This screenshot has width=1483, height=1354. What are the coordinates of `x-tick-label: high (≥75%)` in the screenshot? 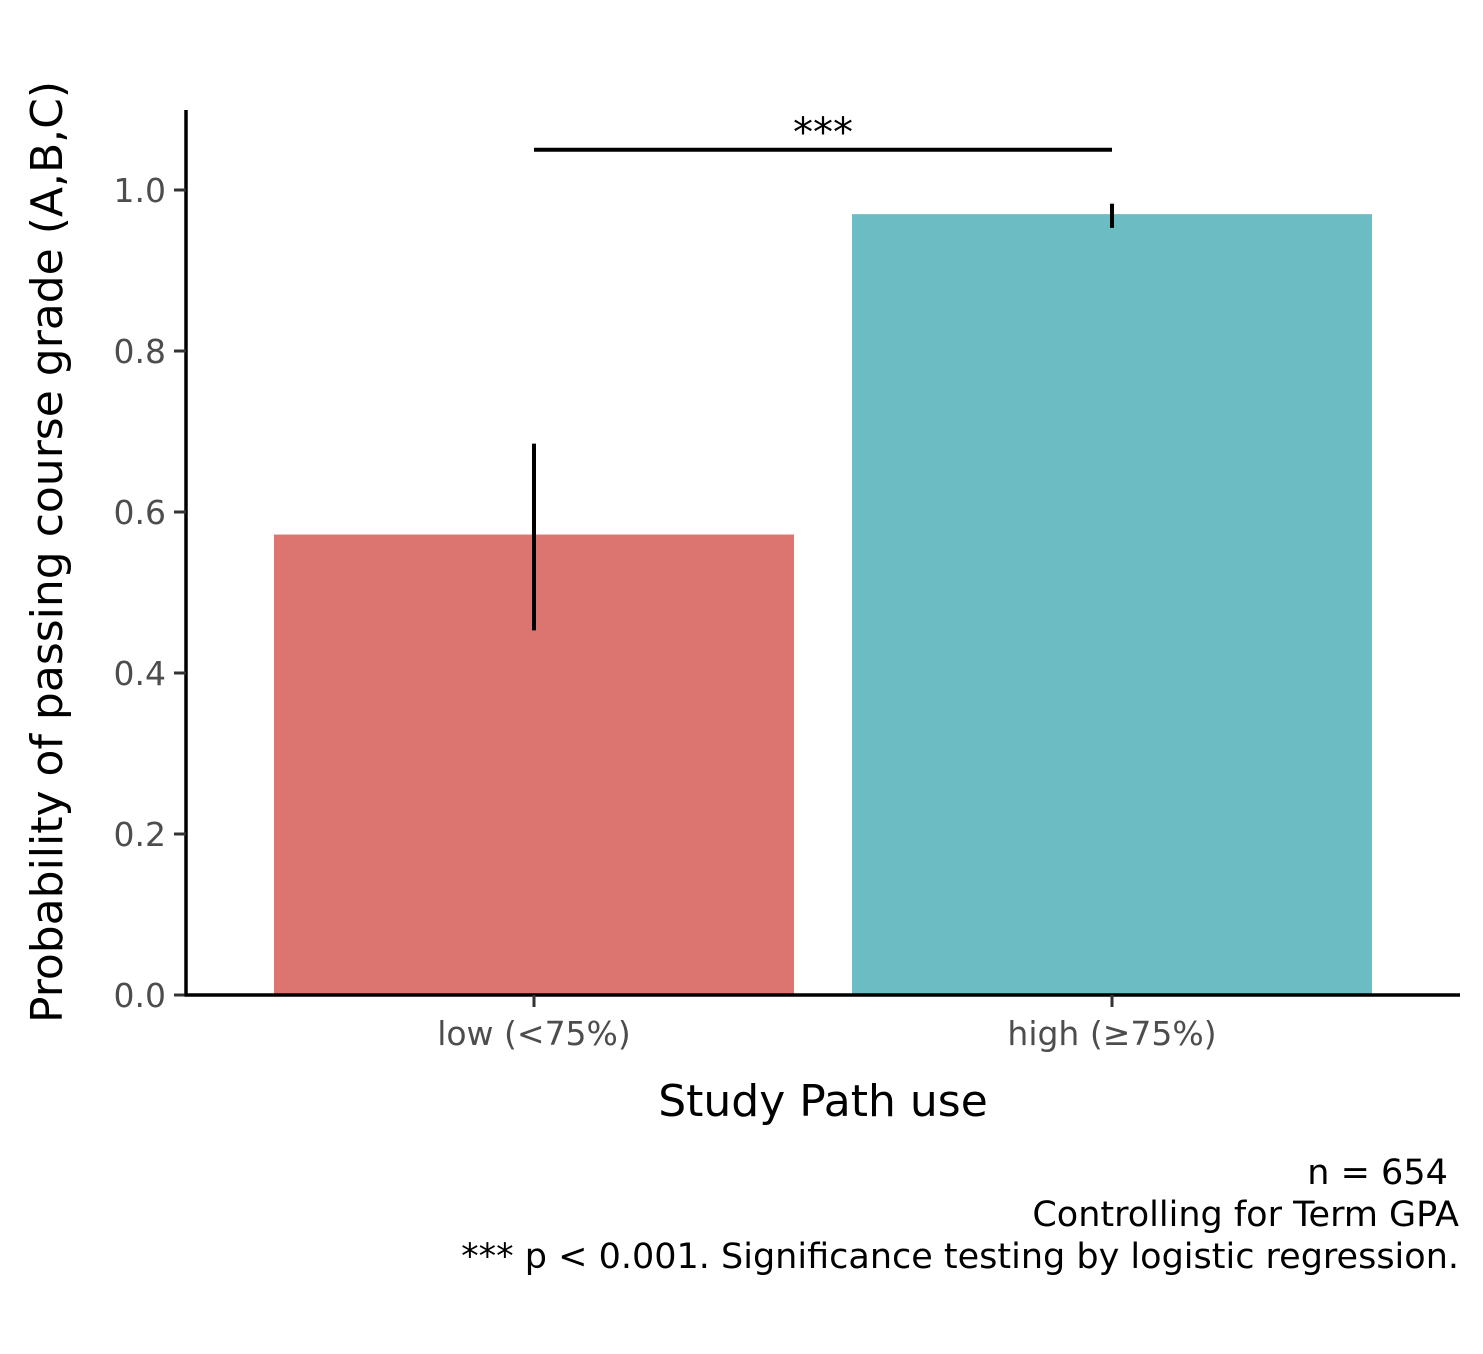 It's located at (1111, 1033).